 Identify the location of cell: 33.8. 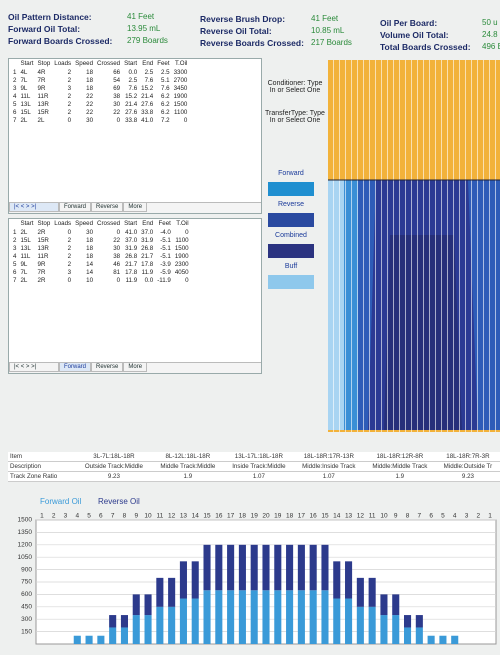
(131, 120).